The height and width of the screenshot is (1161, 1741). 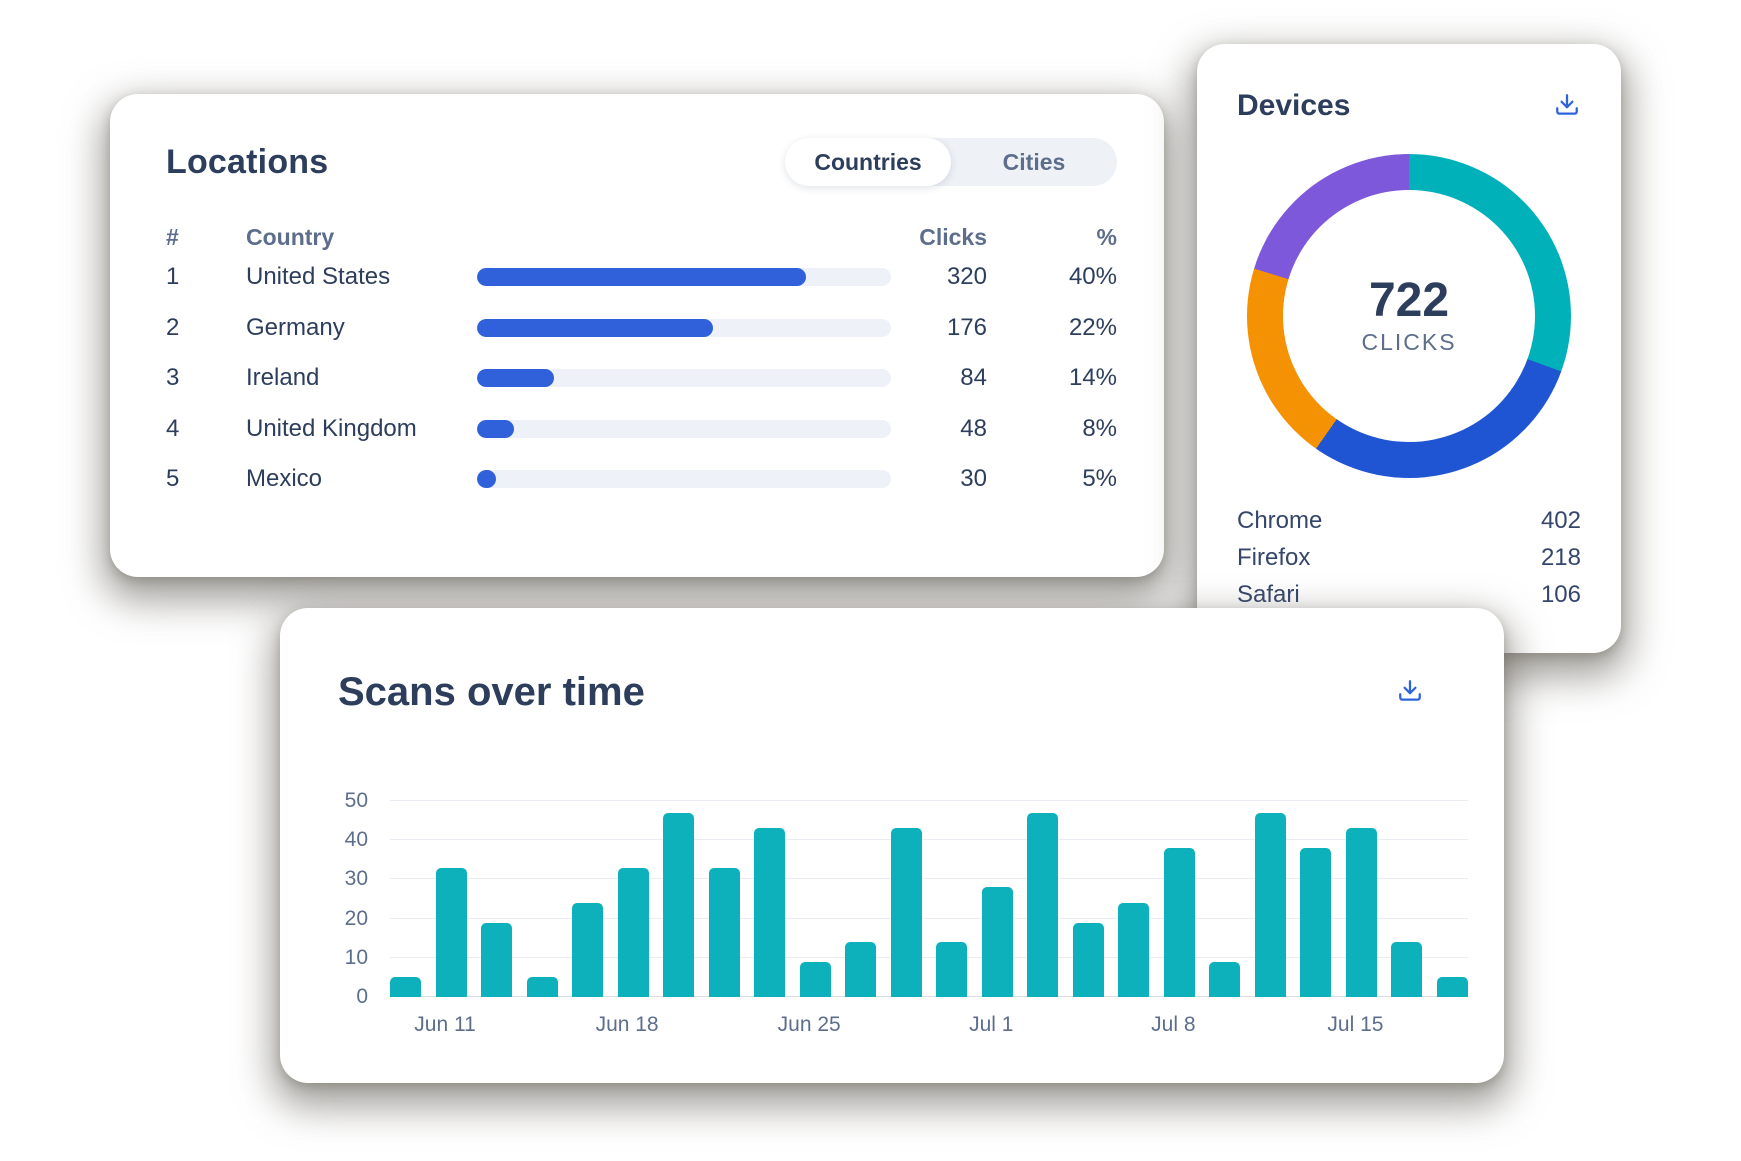 I want to click on table-row: 2 Germany 176 22%, so click(x=641, y=328).